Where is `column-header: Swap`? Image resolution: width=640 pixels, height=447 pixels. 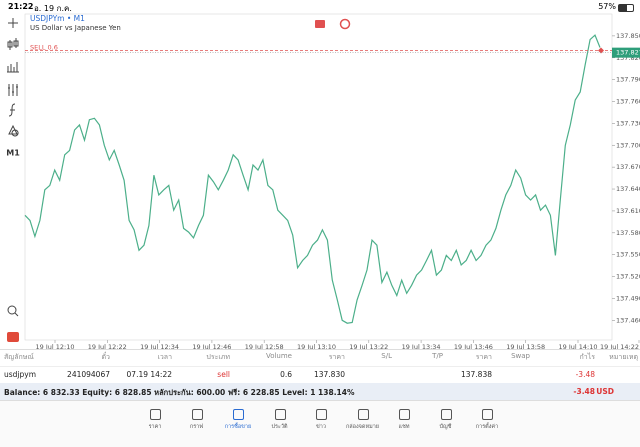
column-header: Swap is located at coordinates (520, 356).